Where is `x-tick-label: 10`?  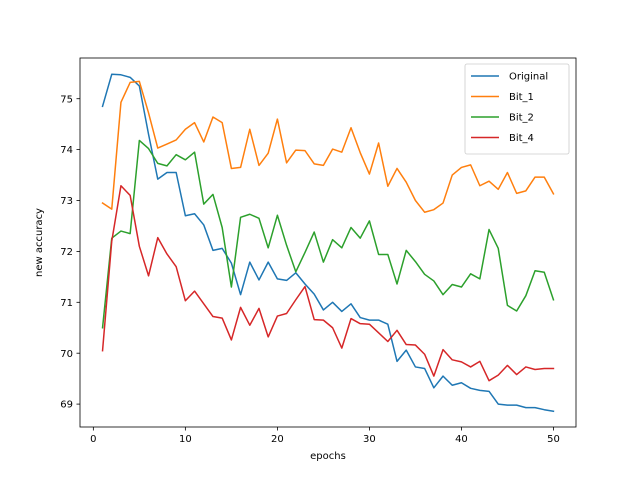 x-tick-label: 10 is located at coordinates (185, 439).